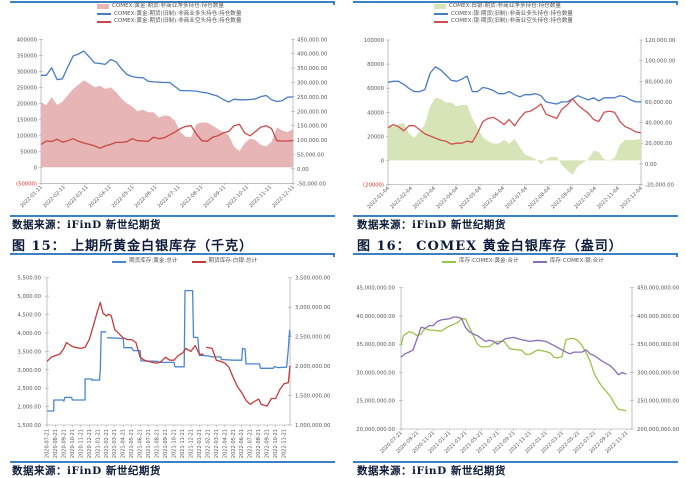  I want to click on left-tick-label: 20,000,000.00, so click(375, 430).